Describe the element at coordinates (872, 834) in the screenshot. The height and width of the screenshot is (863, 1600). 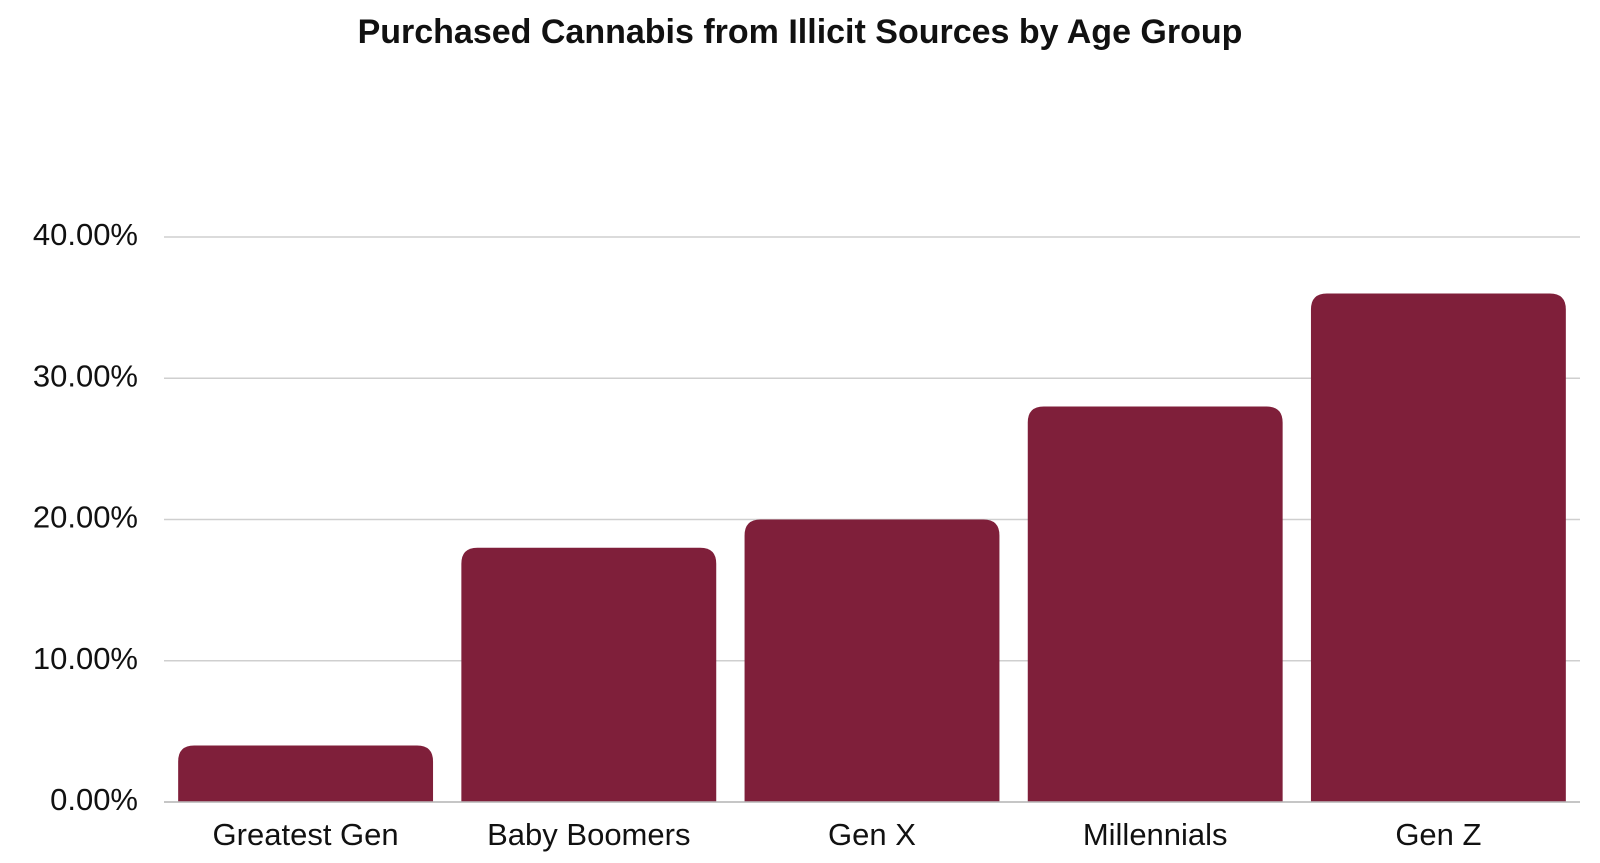
I see `x-tick-label: Gen X` at that location.